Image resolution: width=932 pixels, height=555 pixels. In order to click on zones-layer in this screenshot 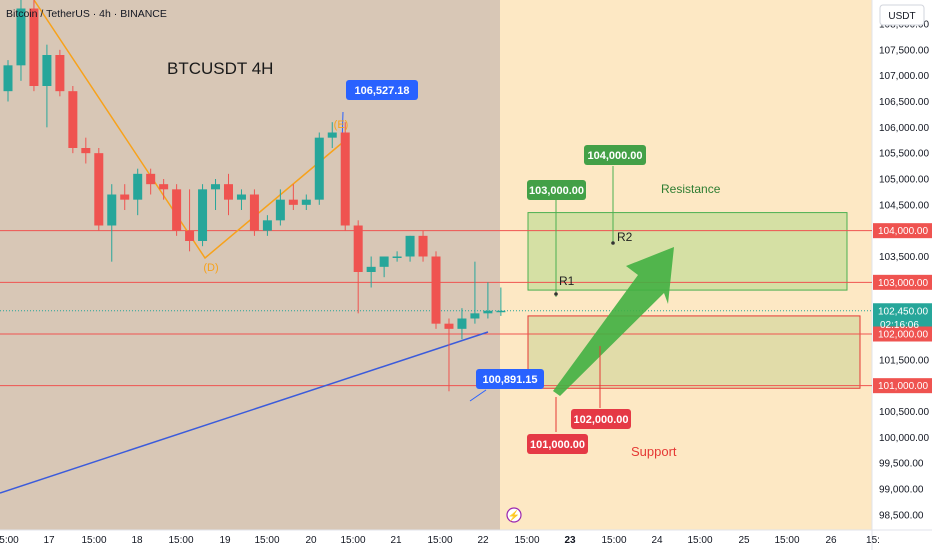, I will do `click(694, 300)`.